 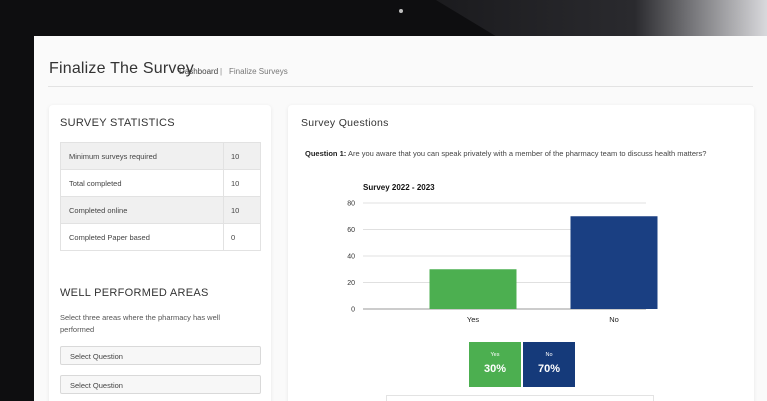 I want to click on table-row: Completed Paper based 0, so click(x=160, y=237).